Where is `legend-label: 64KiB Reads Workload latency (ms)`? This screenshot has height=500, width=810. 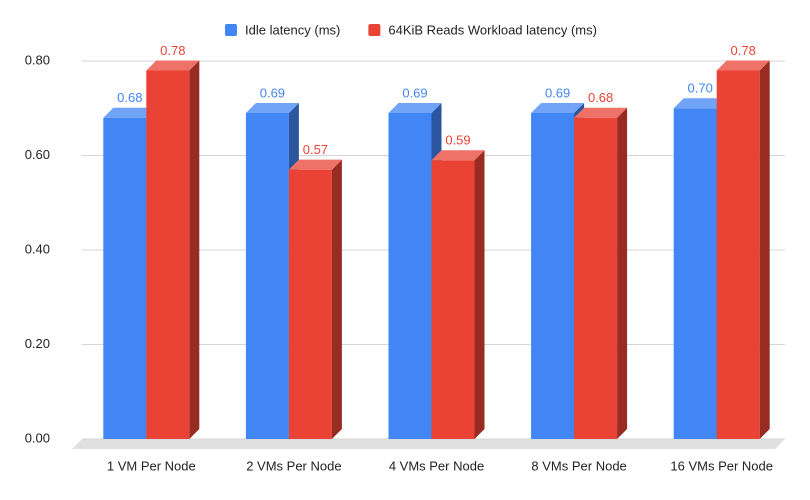 legend-label: 64KiB Reads Workload latency (ms) is located at coordinates (492, 29).